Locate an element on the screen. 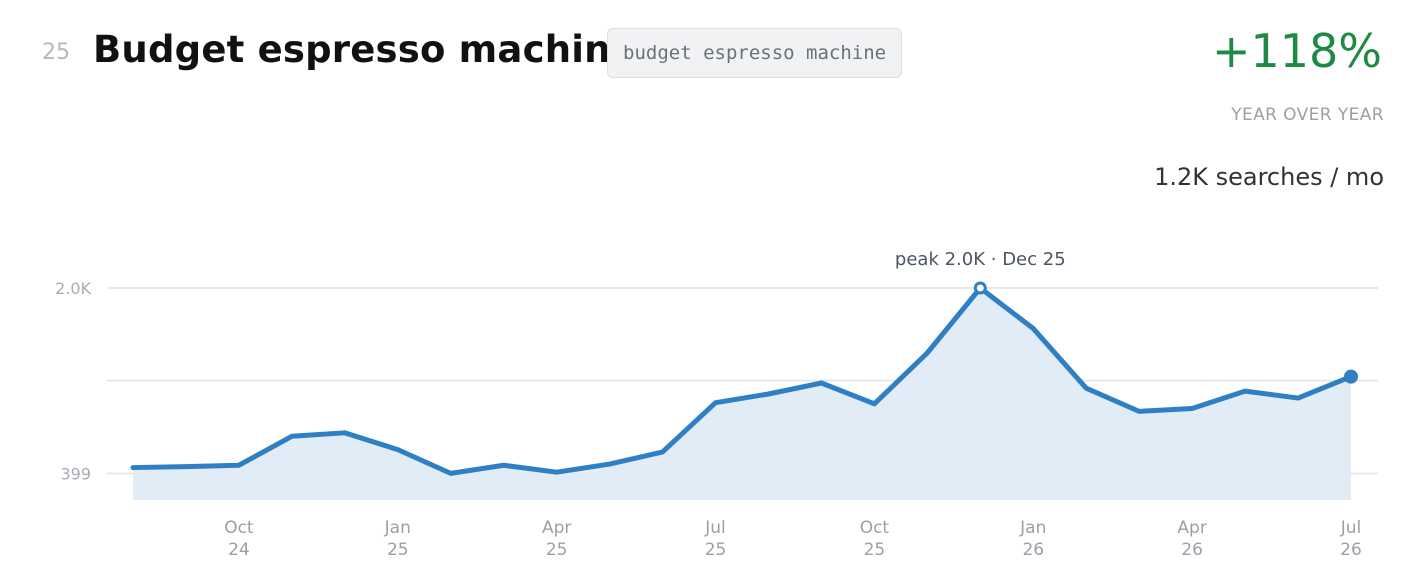 The image size is (1420, 570). peak-label: peak 2.0K · Dec 25 is located at coordinates (980, 259).